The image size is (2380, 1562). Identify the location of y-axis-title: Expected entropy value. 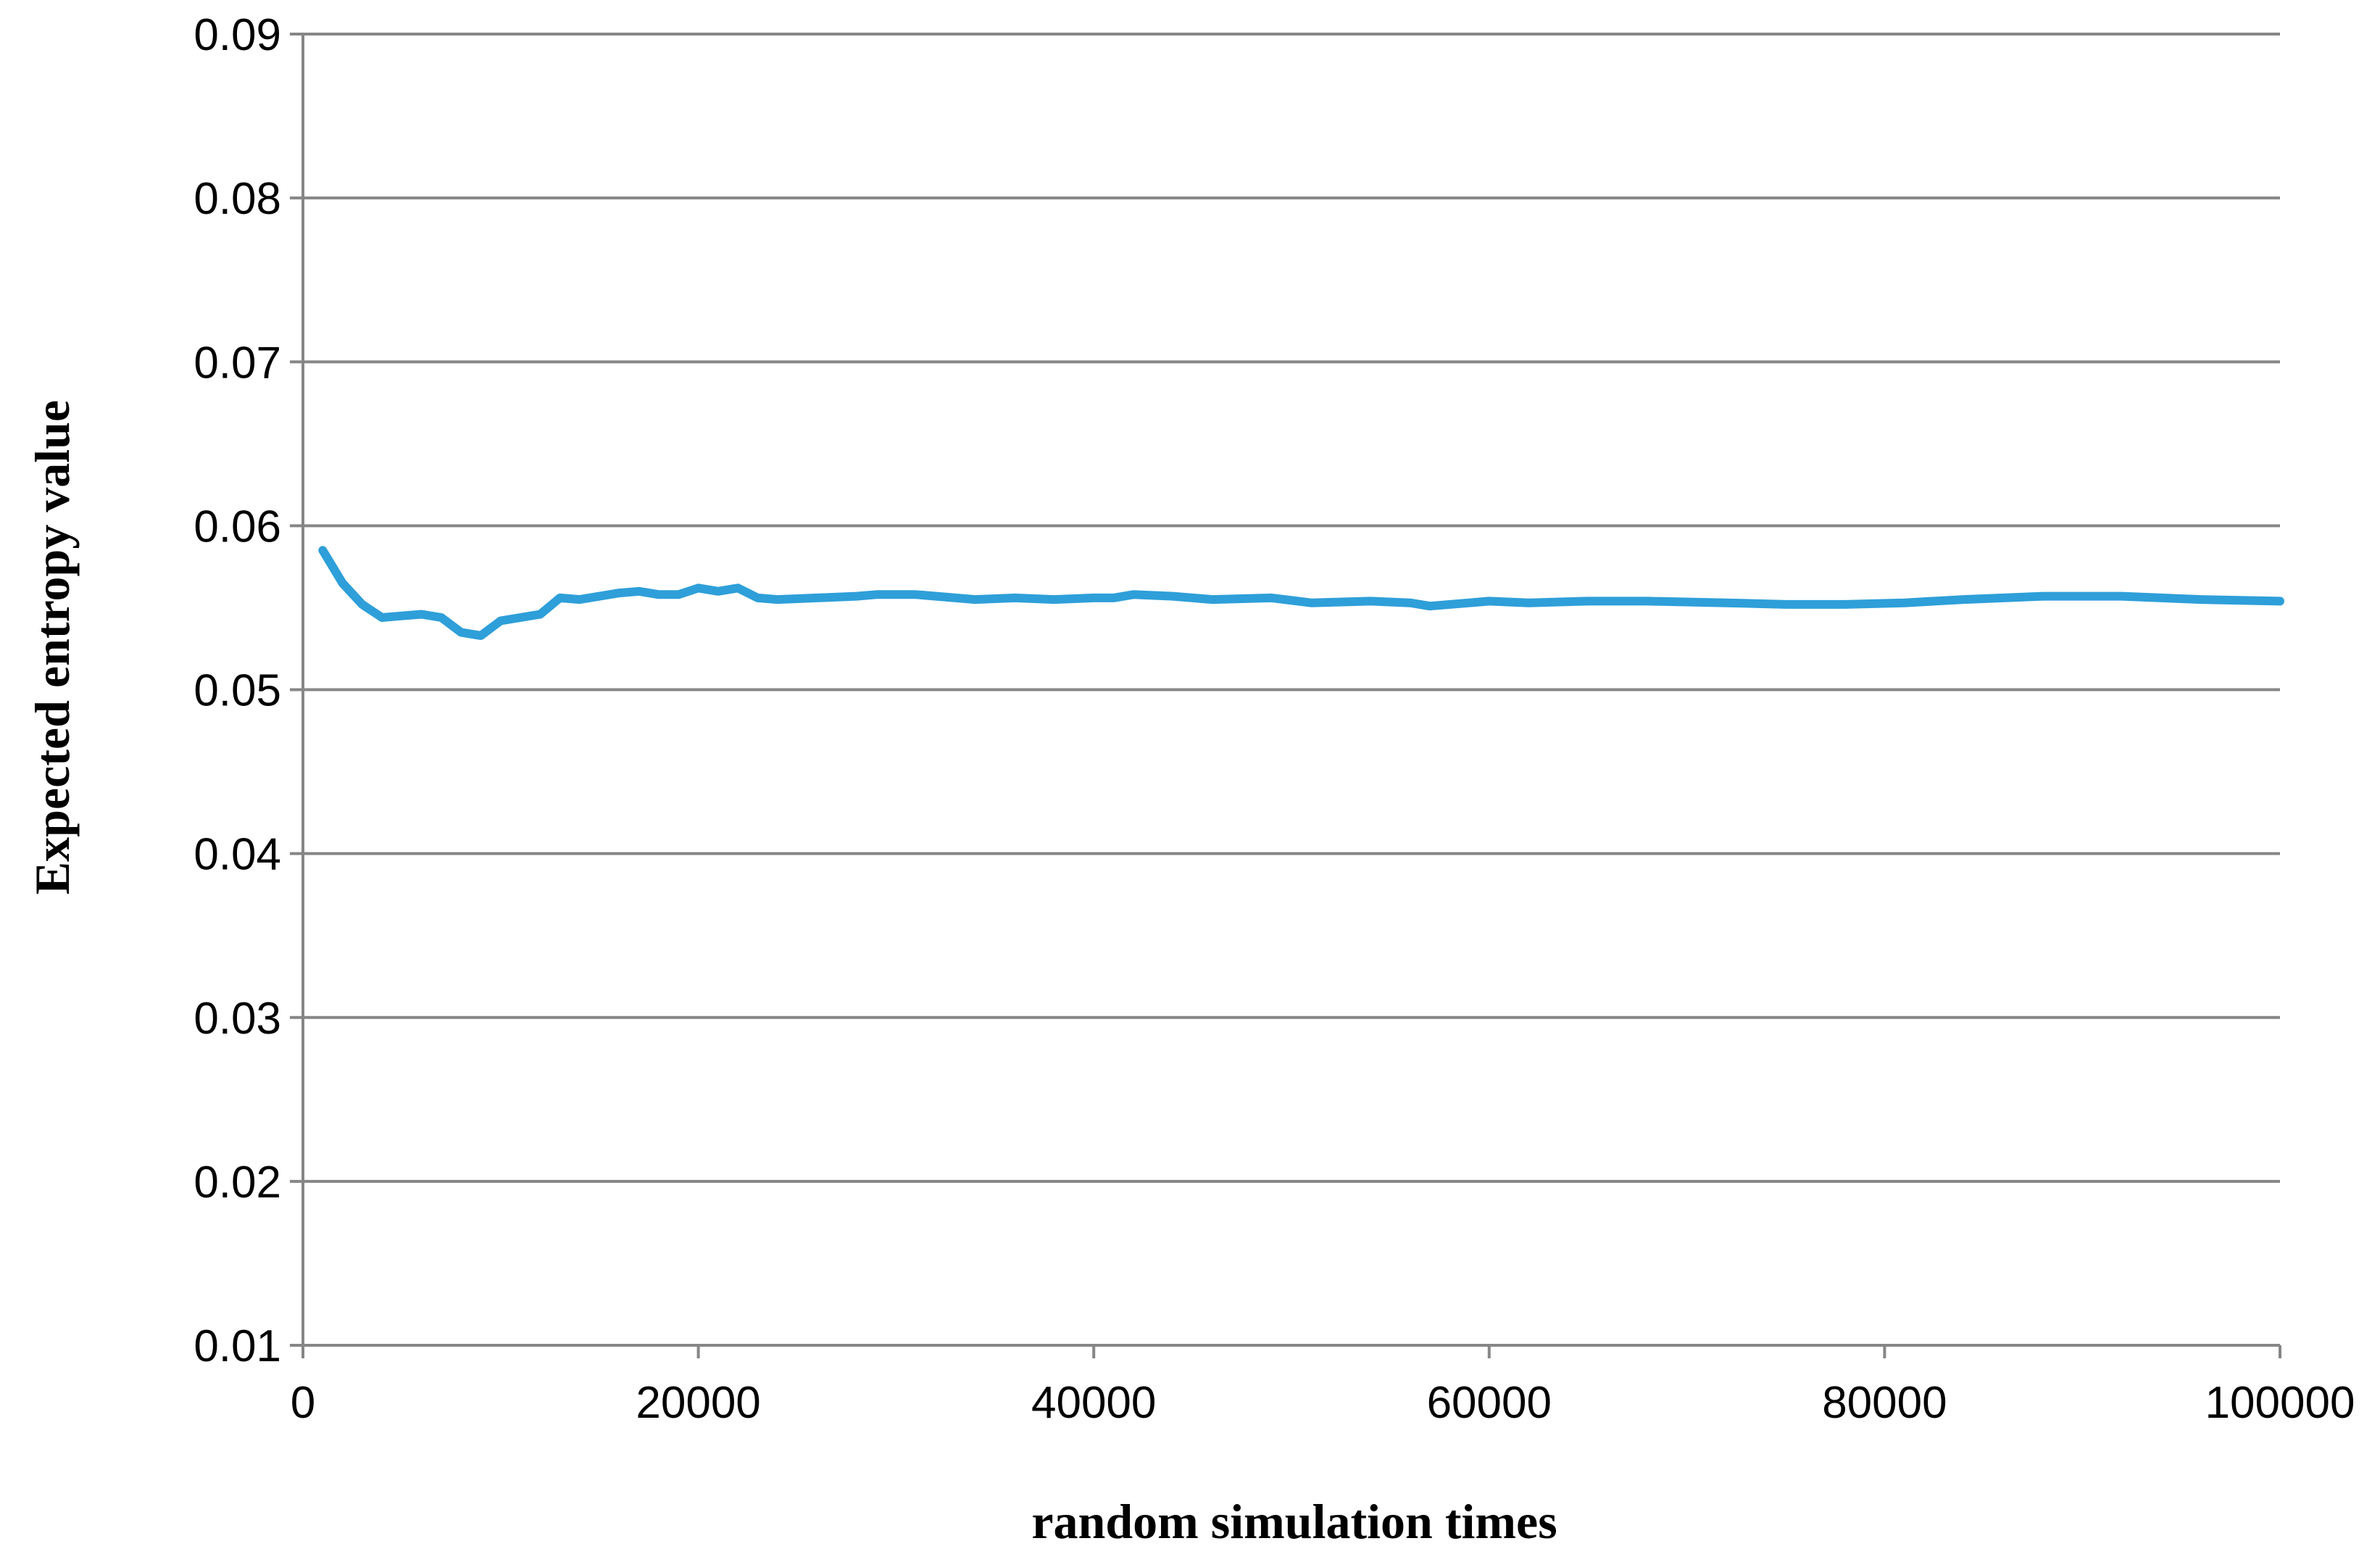
(52, 647).